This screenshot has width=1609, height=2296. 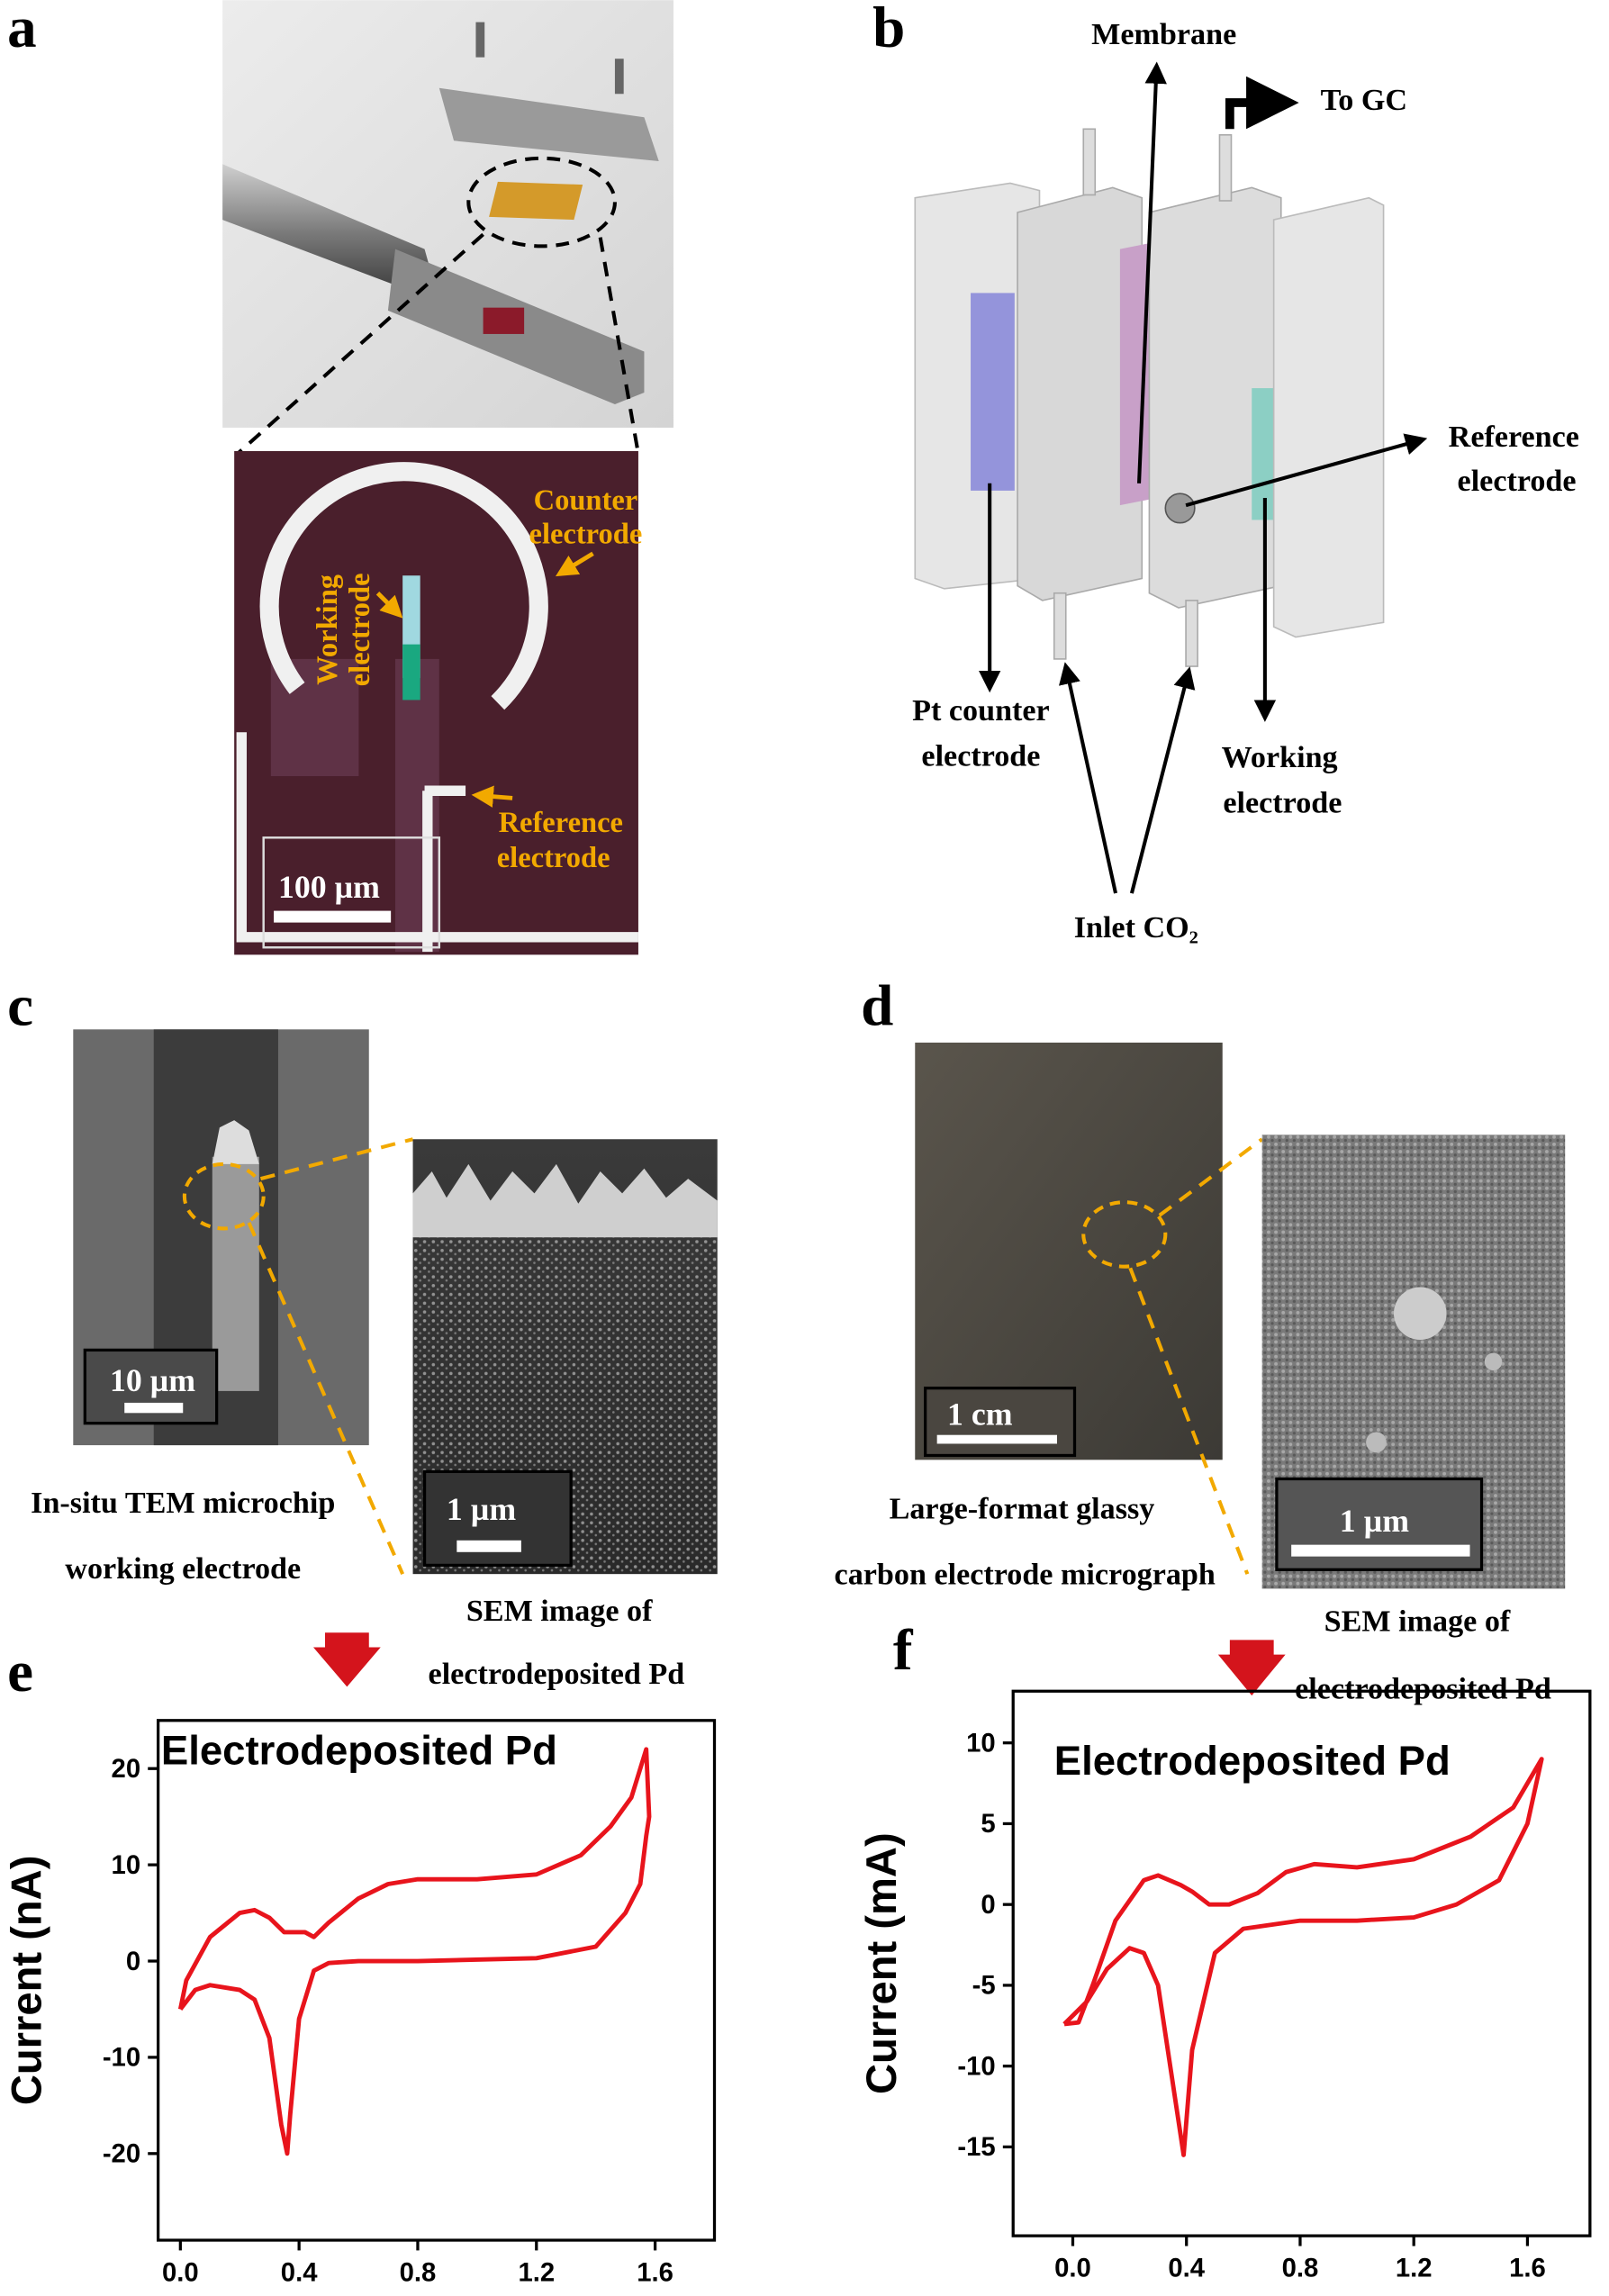 What do you see at coordinates (133, 1962) in the screenshot?
I see `y-tick-label: 0` at bounding box center [133, 1962].